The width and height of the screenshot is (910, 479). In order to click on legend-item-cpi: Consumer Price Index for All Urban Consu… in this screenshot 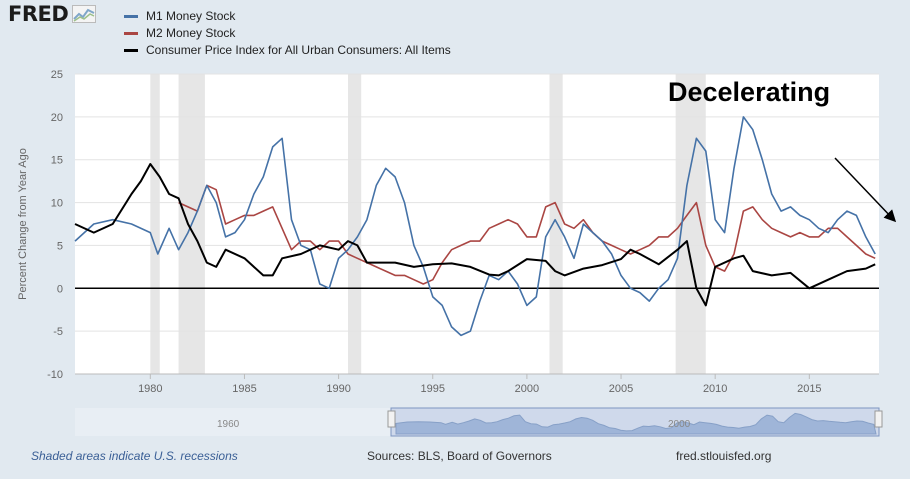, I will do `click(287, 50)`.